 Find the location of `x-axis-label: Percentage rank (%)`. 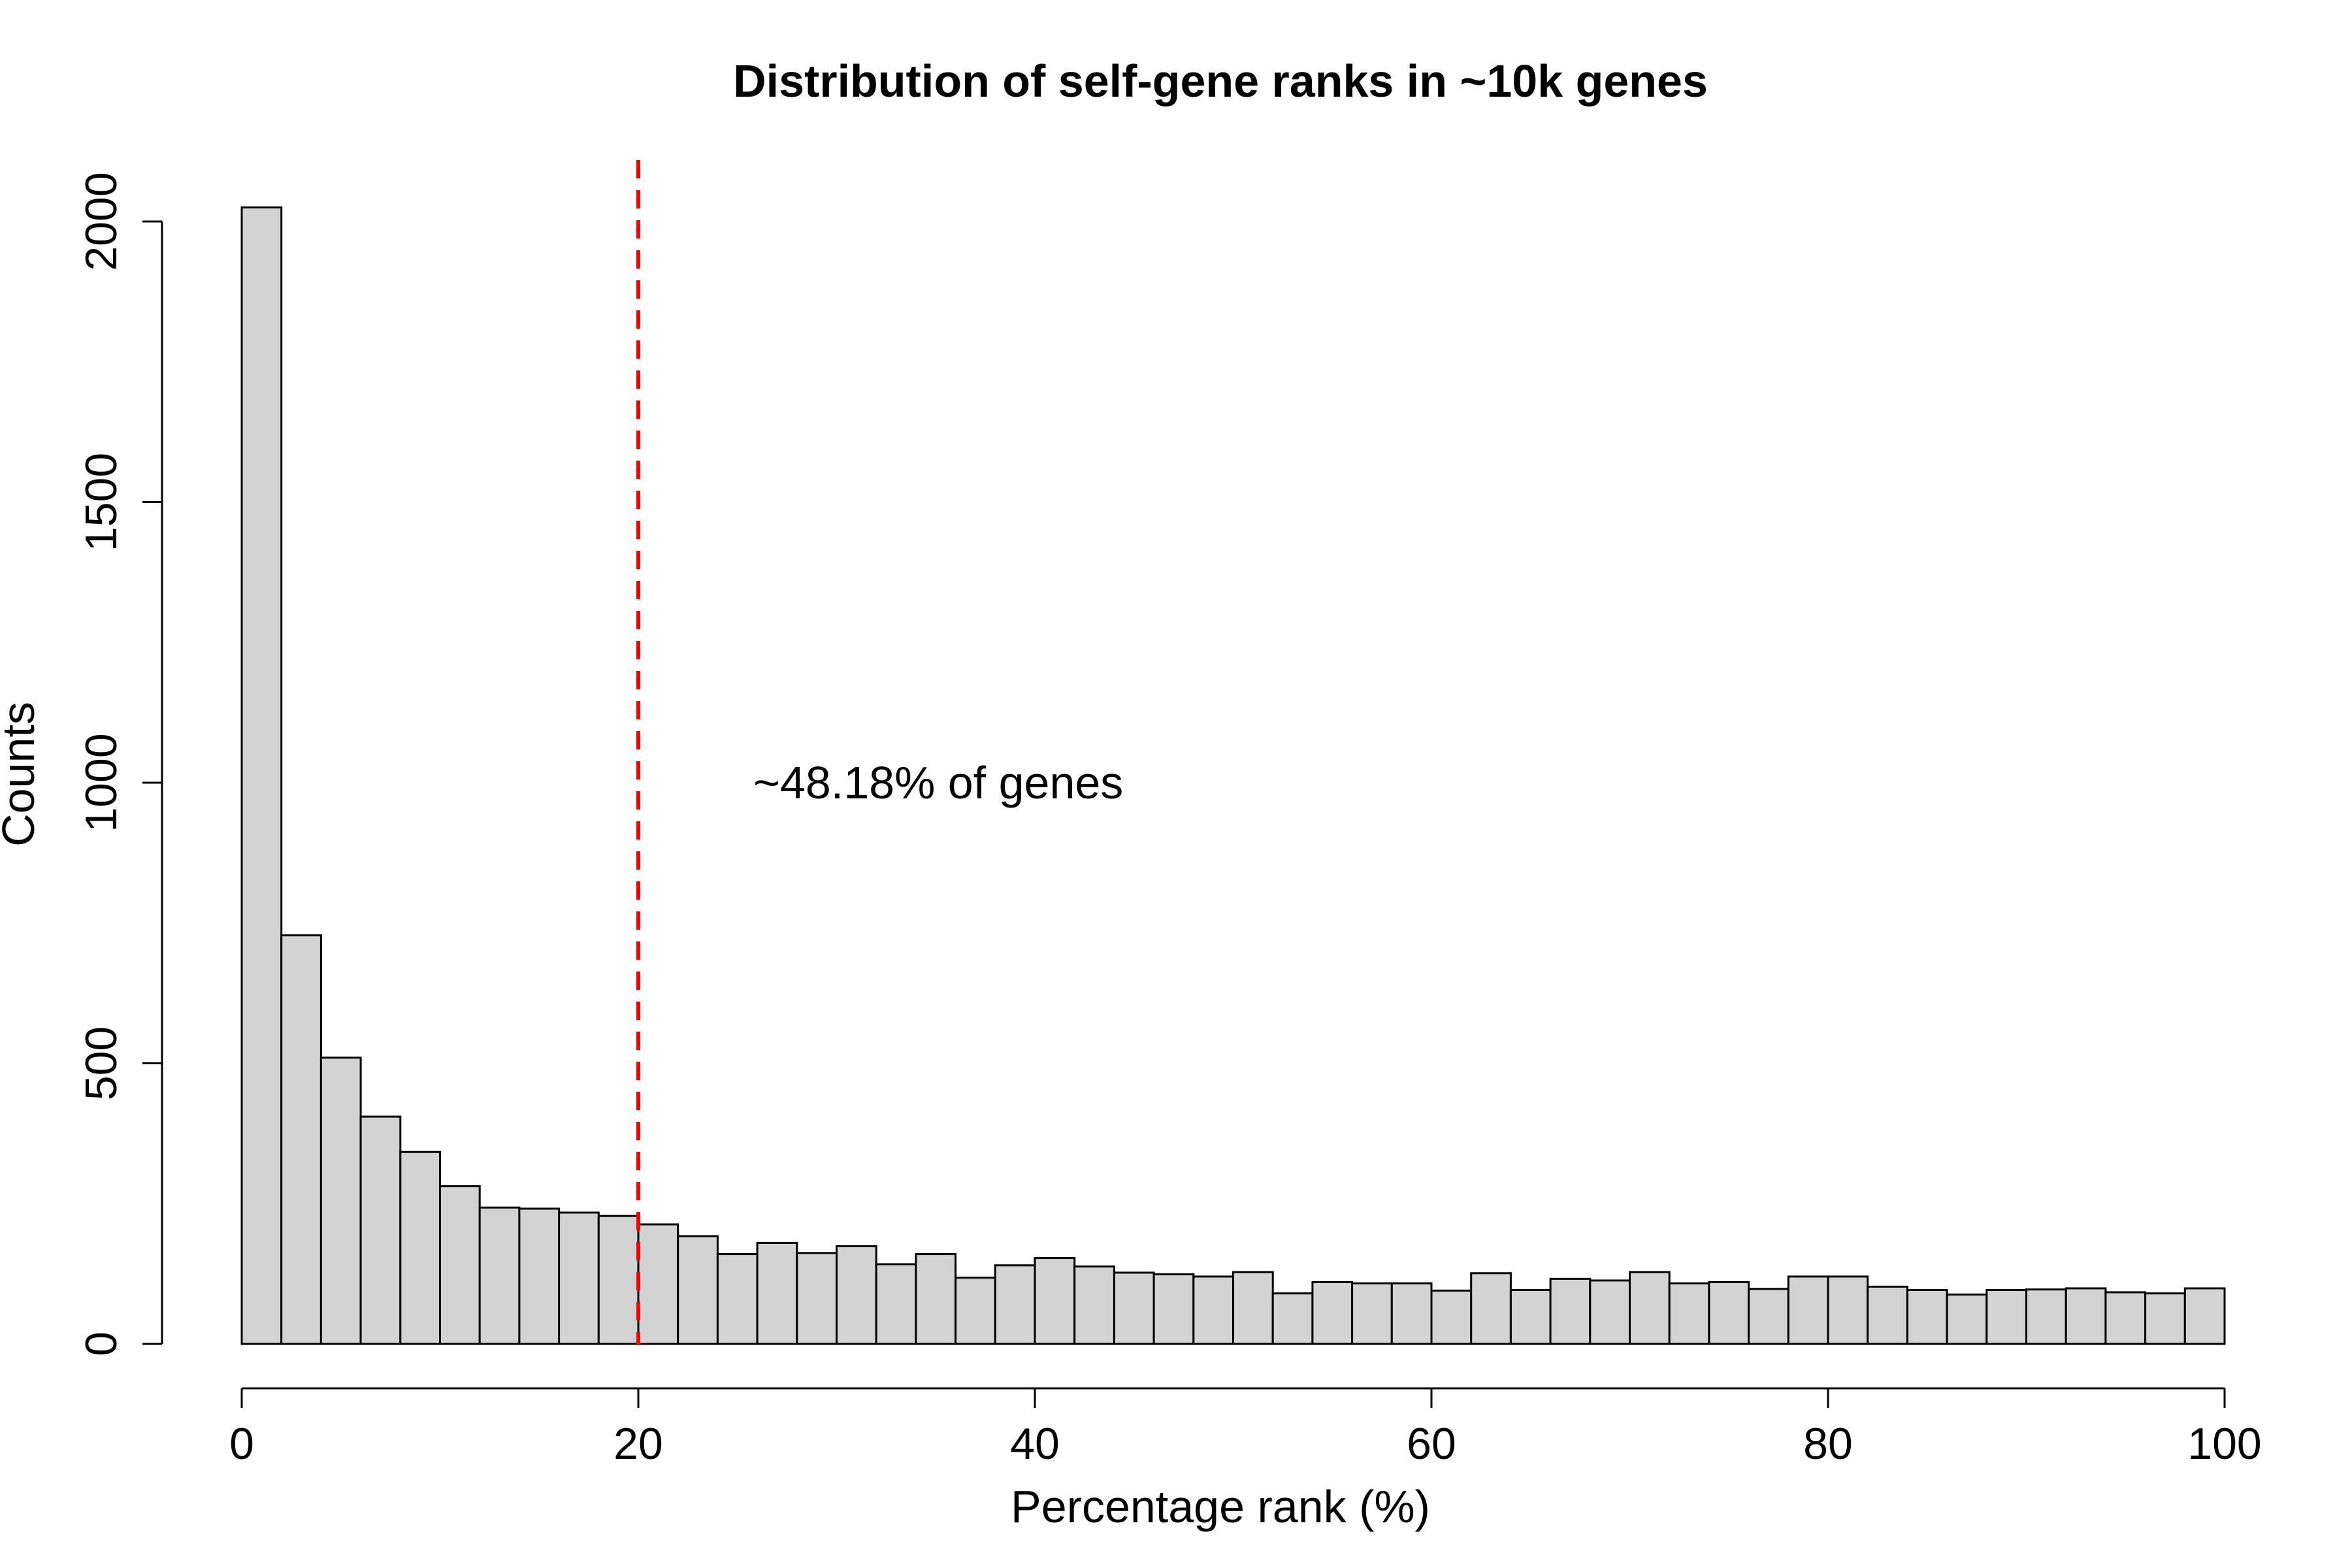

x-axis-label: Percentage rank (%) is located at coordinates (1220, 1506).